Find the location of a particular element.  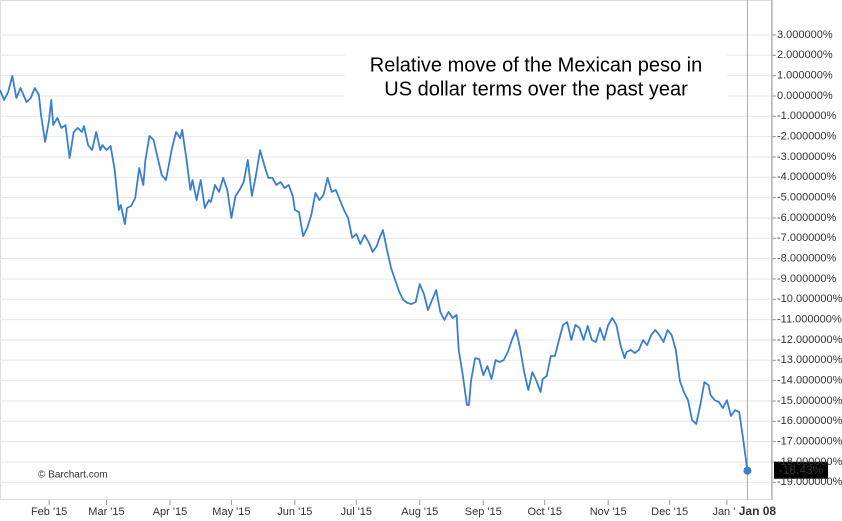

y-tick-label: 0.000000% is located at coordinates (805, 96).